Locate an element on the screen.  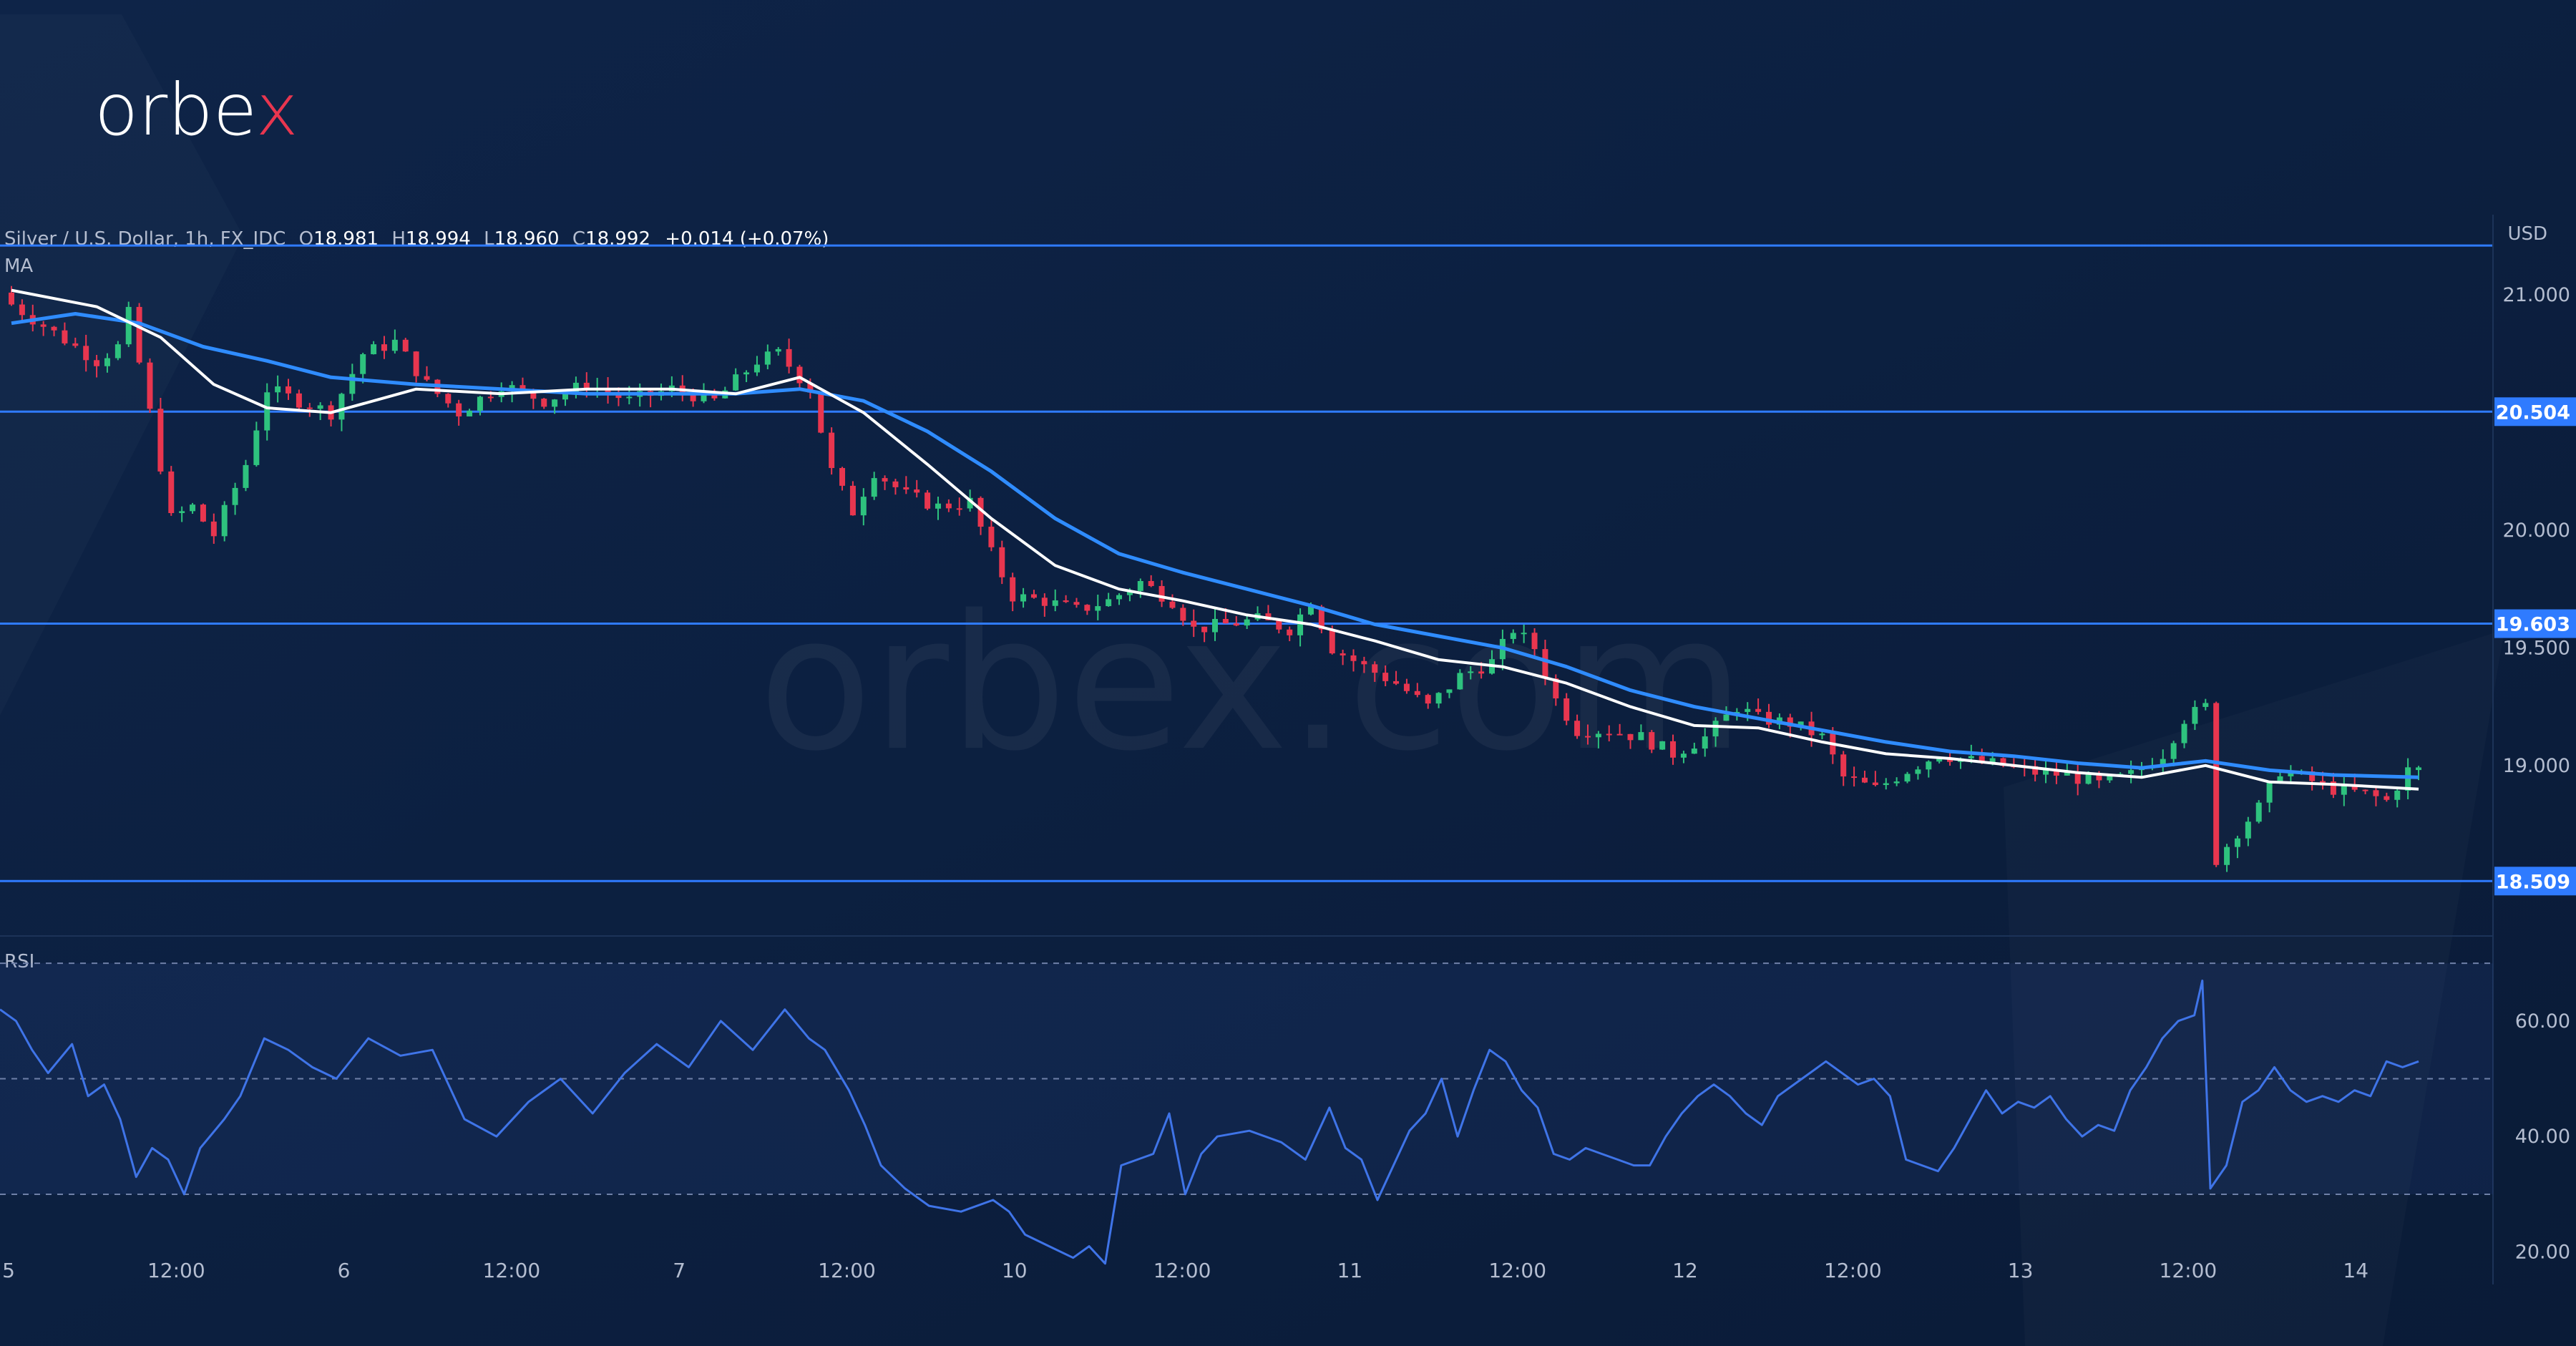
time-tick-label: 14 is located at coordinates (2355, 1270).